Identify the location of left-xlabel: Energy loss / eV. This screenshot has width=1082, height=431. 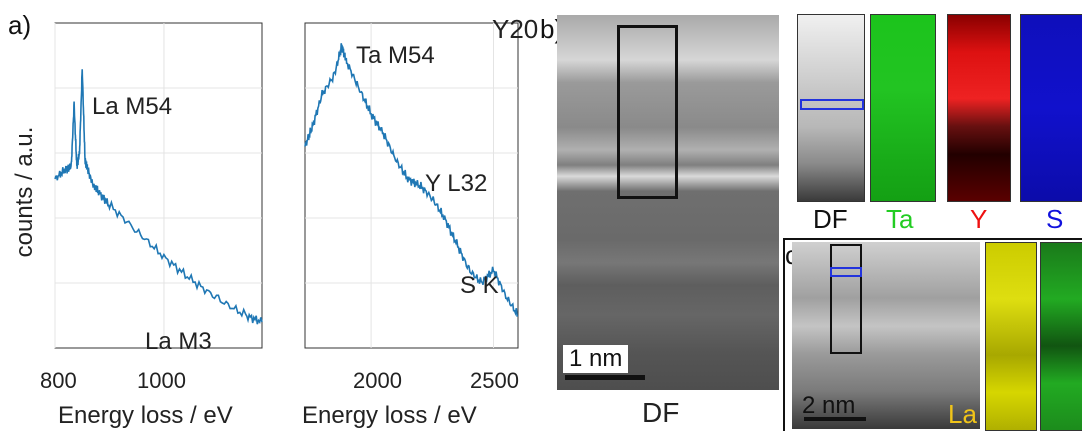
(145, 415).